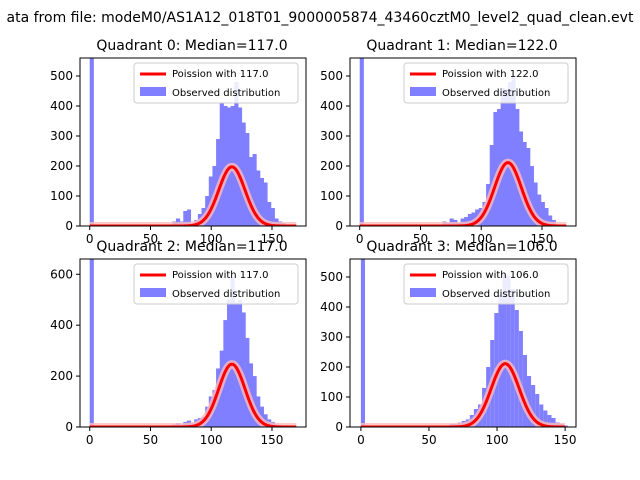  Describe the element at coordinates (461, 247) in the screenshot. I see `panel-title-3: Quadrant 3: Median=106.0` at that location.